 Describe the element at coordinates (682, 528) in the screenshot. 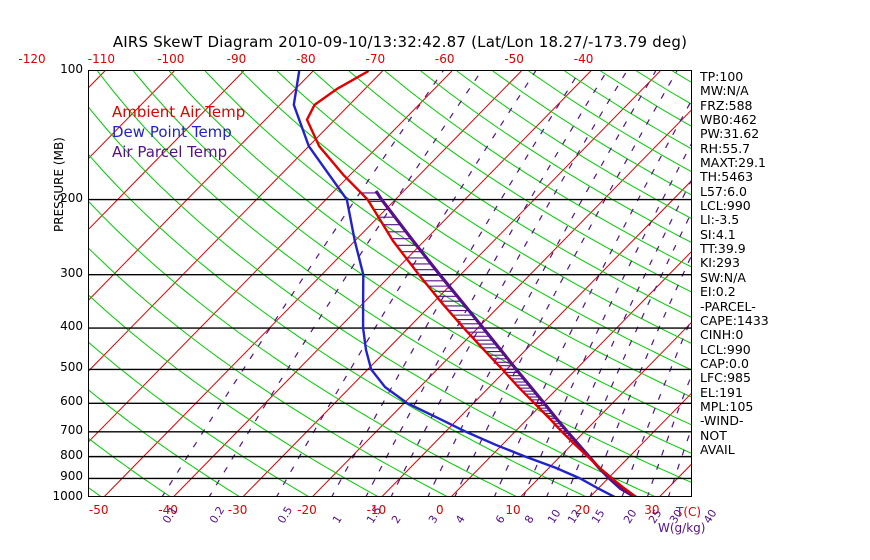

I see `x-axis-mixing-label: W(g/kg)` at that location.